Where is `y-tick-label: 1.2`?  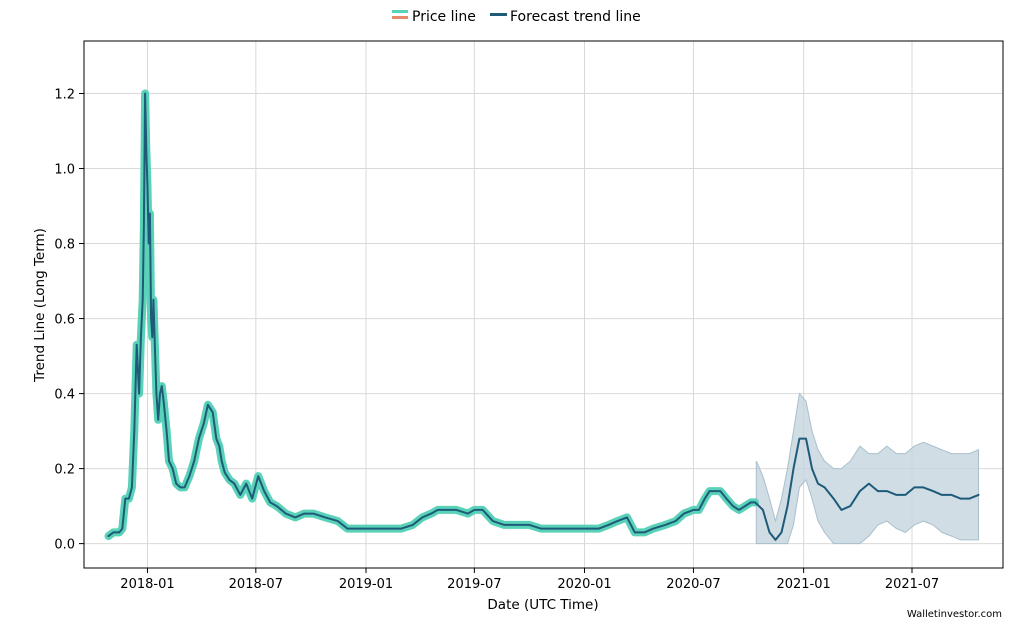 y-tick-label: 1.2 is located at coordinates (64, 95).